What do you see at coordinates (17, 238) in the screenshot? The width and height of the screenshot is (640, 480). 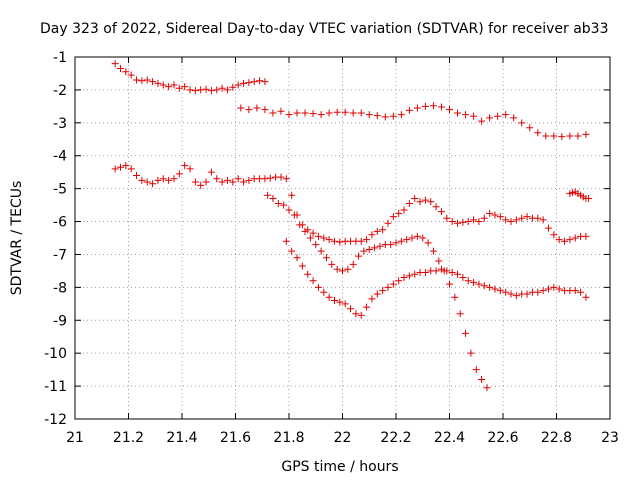 I see `y-axis-label: SDTVAR / TECUs` at bounding box center [17, 238].